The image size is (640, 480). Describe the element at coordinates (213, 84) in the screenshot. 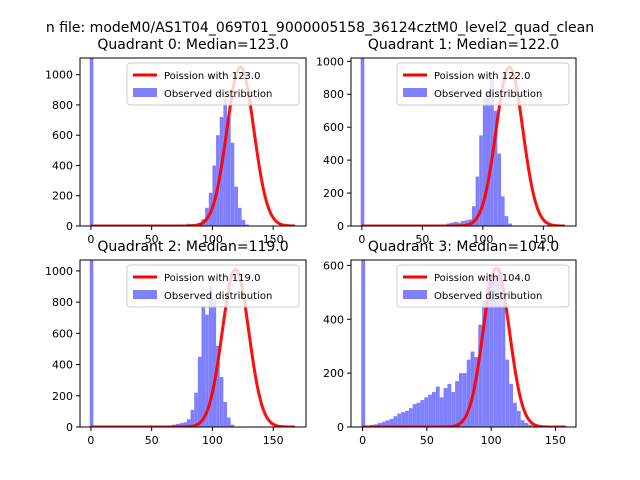

I see `legend: Poission with 123.0 Observed distribution` at that location.